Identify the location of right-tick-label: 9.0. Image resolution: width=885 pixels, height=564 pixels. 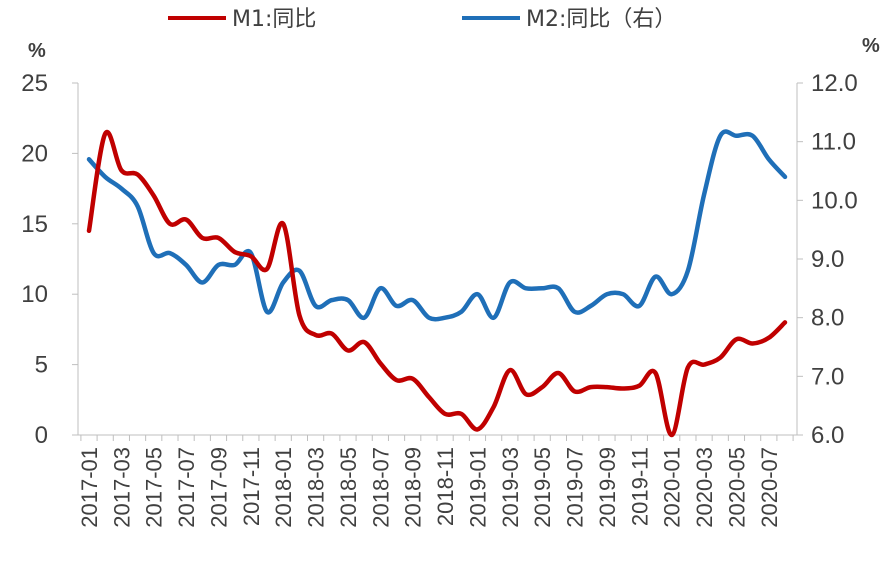
(827, 259).